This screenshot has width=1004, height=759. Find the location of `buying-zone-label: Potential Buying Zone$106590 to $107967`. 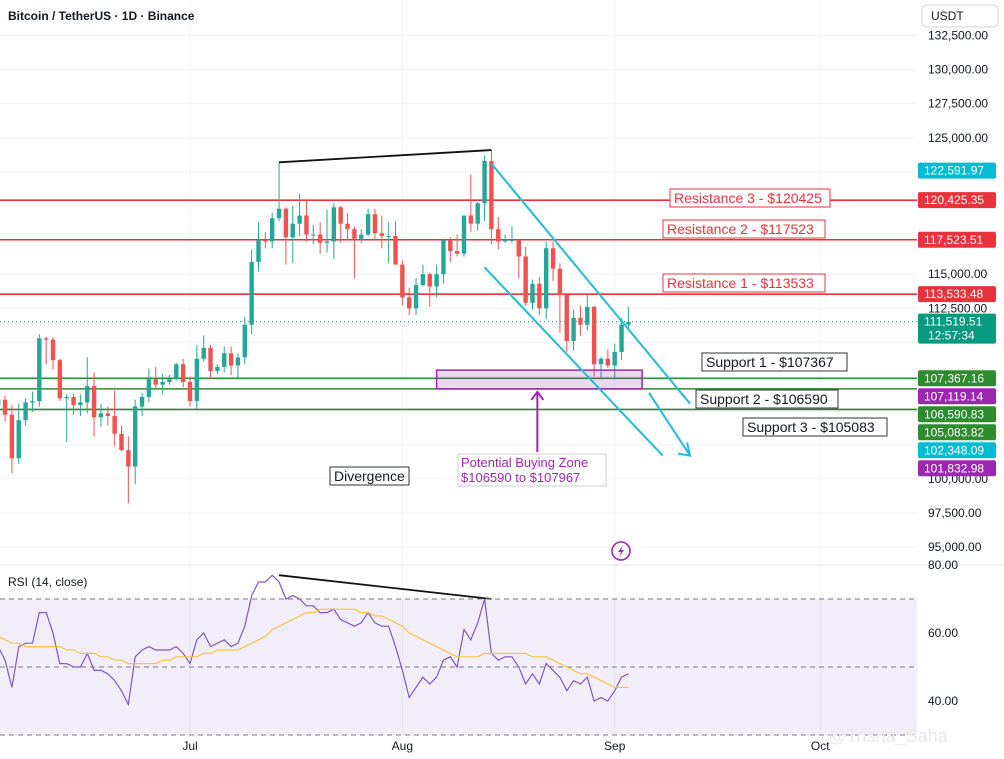

buying-zone-label: Potential Buying Zone$106590 to $107967 is located at coordinates (532, 470).